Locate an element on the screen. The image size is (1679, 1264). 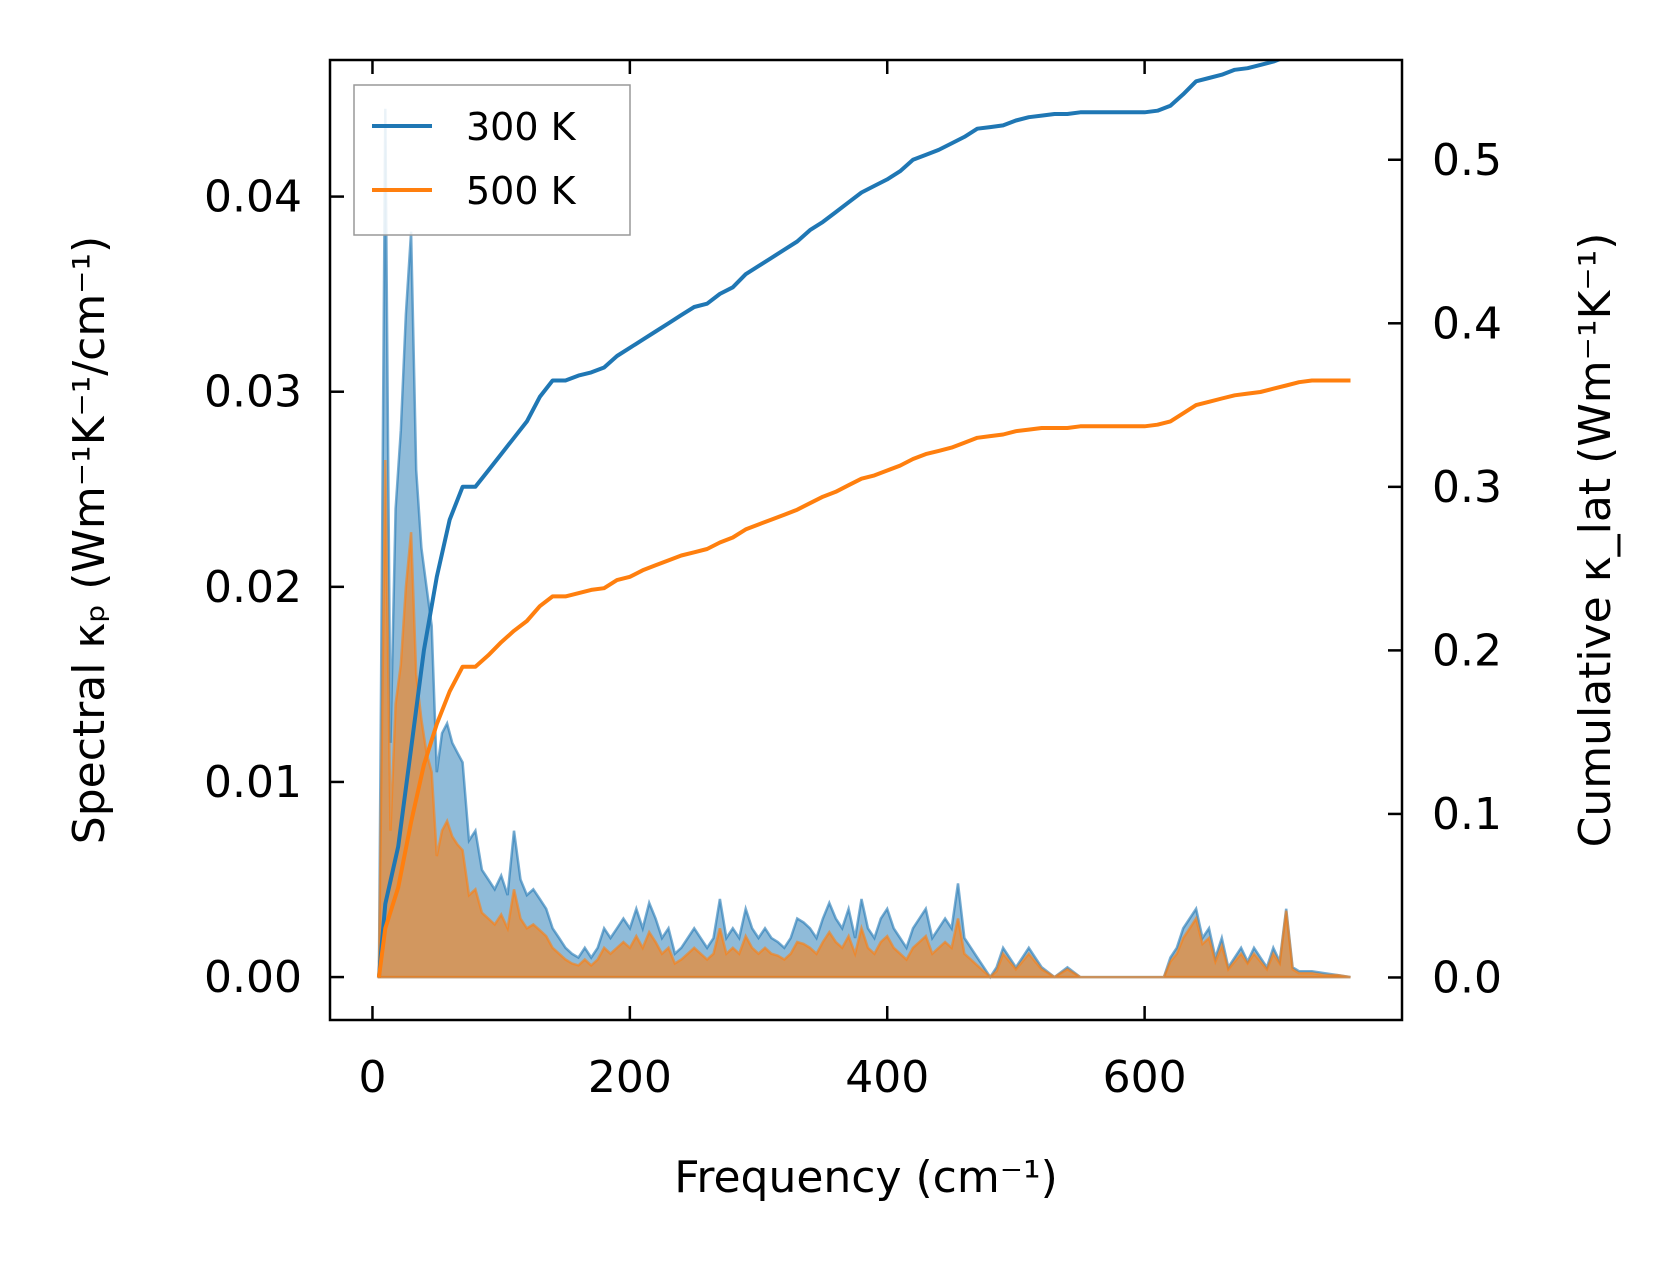
y-right-tick-label: 0.0 is located at coordinates (1467, 977).